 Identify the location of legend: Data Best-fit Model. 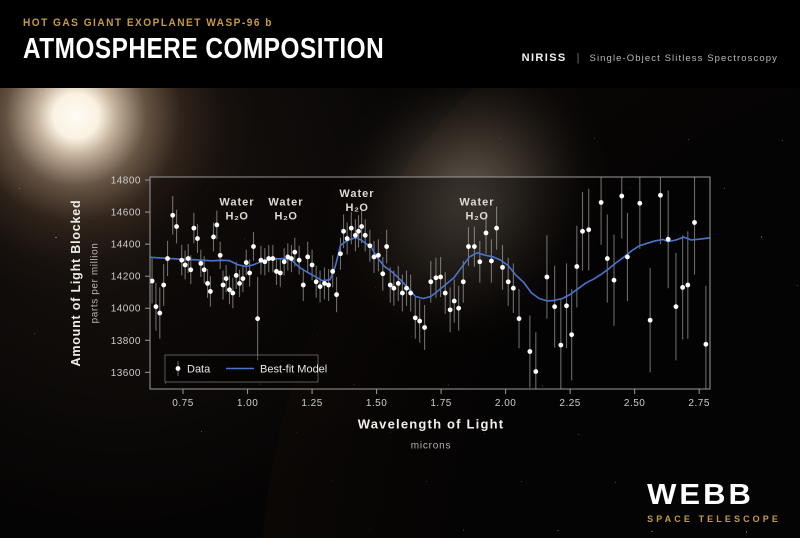
(245, 368).